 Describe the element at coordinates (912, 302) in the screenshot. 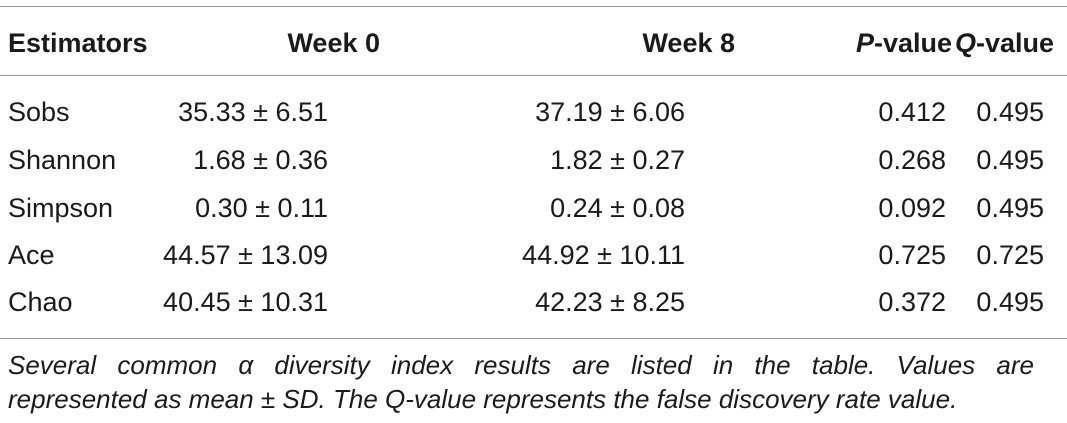

I see `row-p-value: 0.372` at that location.